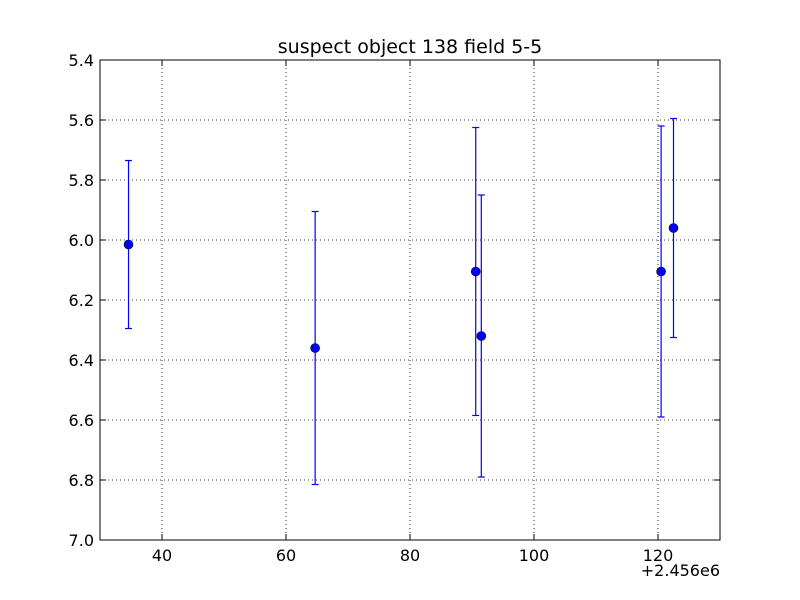  Describe the element at coordinates (286, 555) in the screenshot. I see `x-tick-label: 60` at that location.